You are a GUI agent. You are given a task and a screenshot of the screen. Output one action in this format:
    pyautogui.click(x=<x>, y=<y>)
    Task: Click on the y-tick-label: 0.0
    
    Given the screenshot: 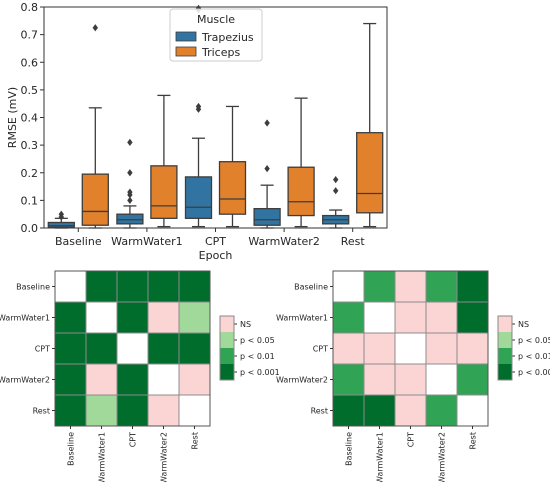 What is the action you would take?
    pyautogui.click(x=30, y=228)
    